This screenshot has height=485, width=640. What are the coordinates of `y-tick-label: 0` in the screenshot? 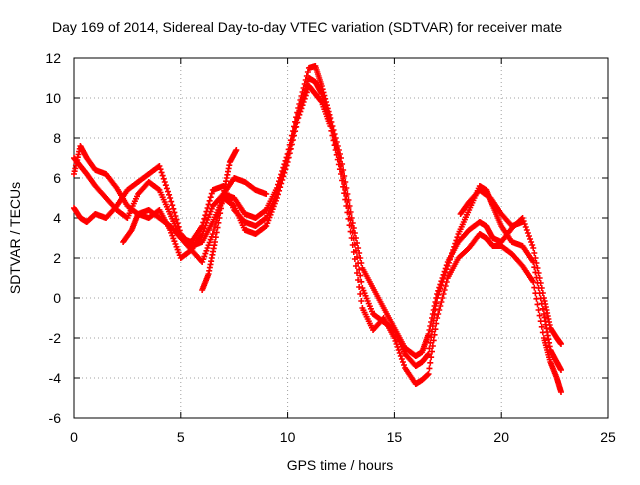 It's located at (57, 298).